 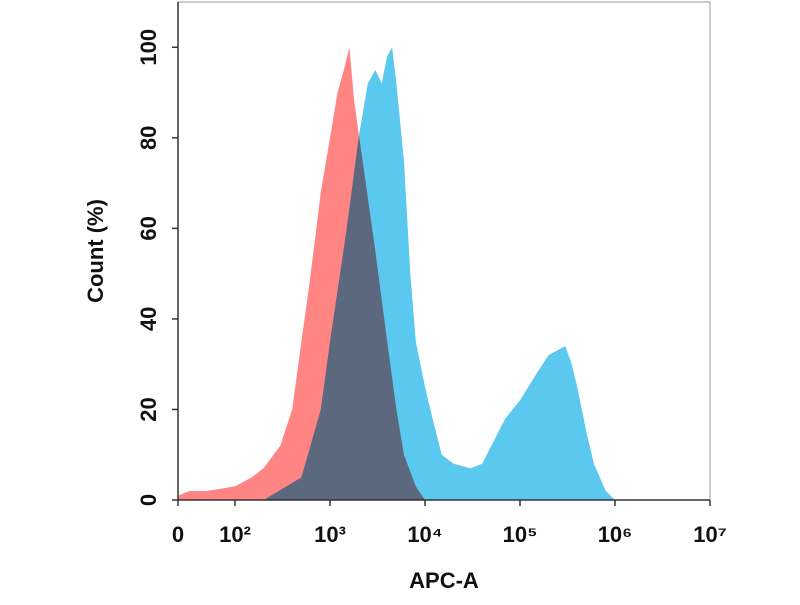 I want to click on x-tick-label: 0, so click(x=178, y=534).